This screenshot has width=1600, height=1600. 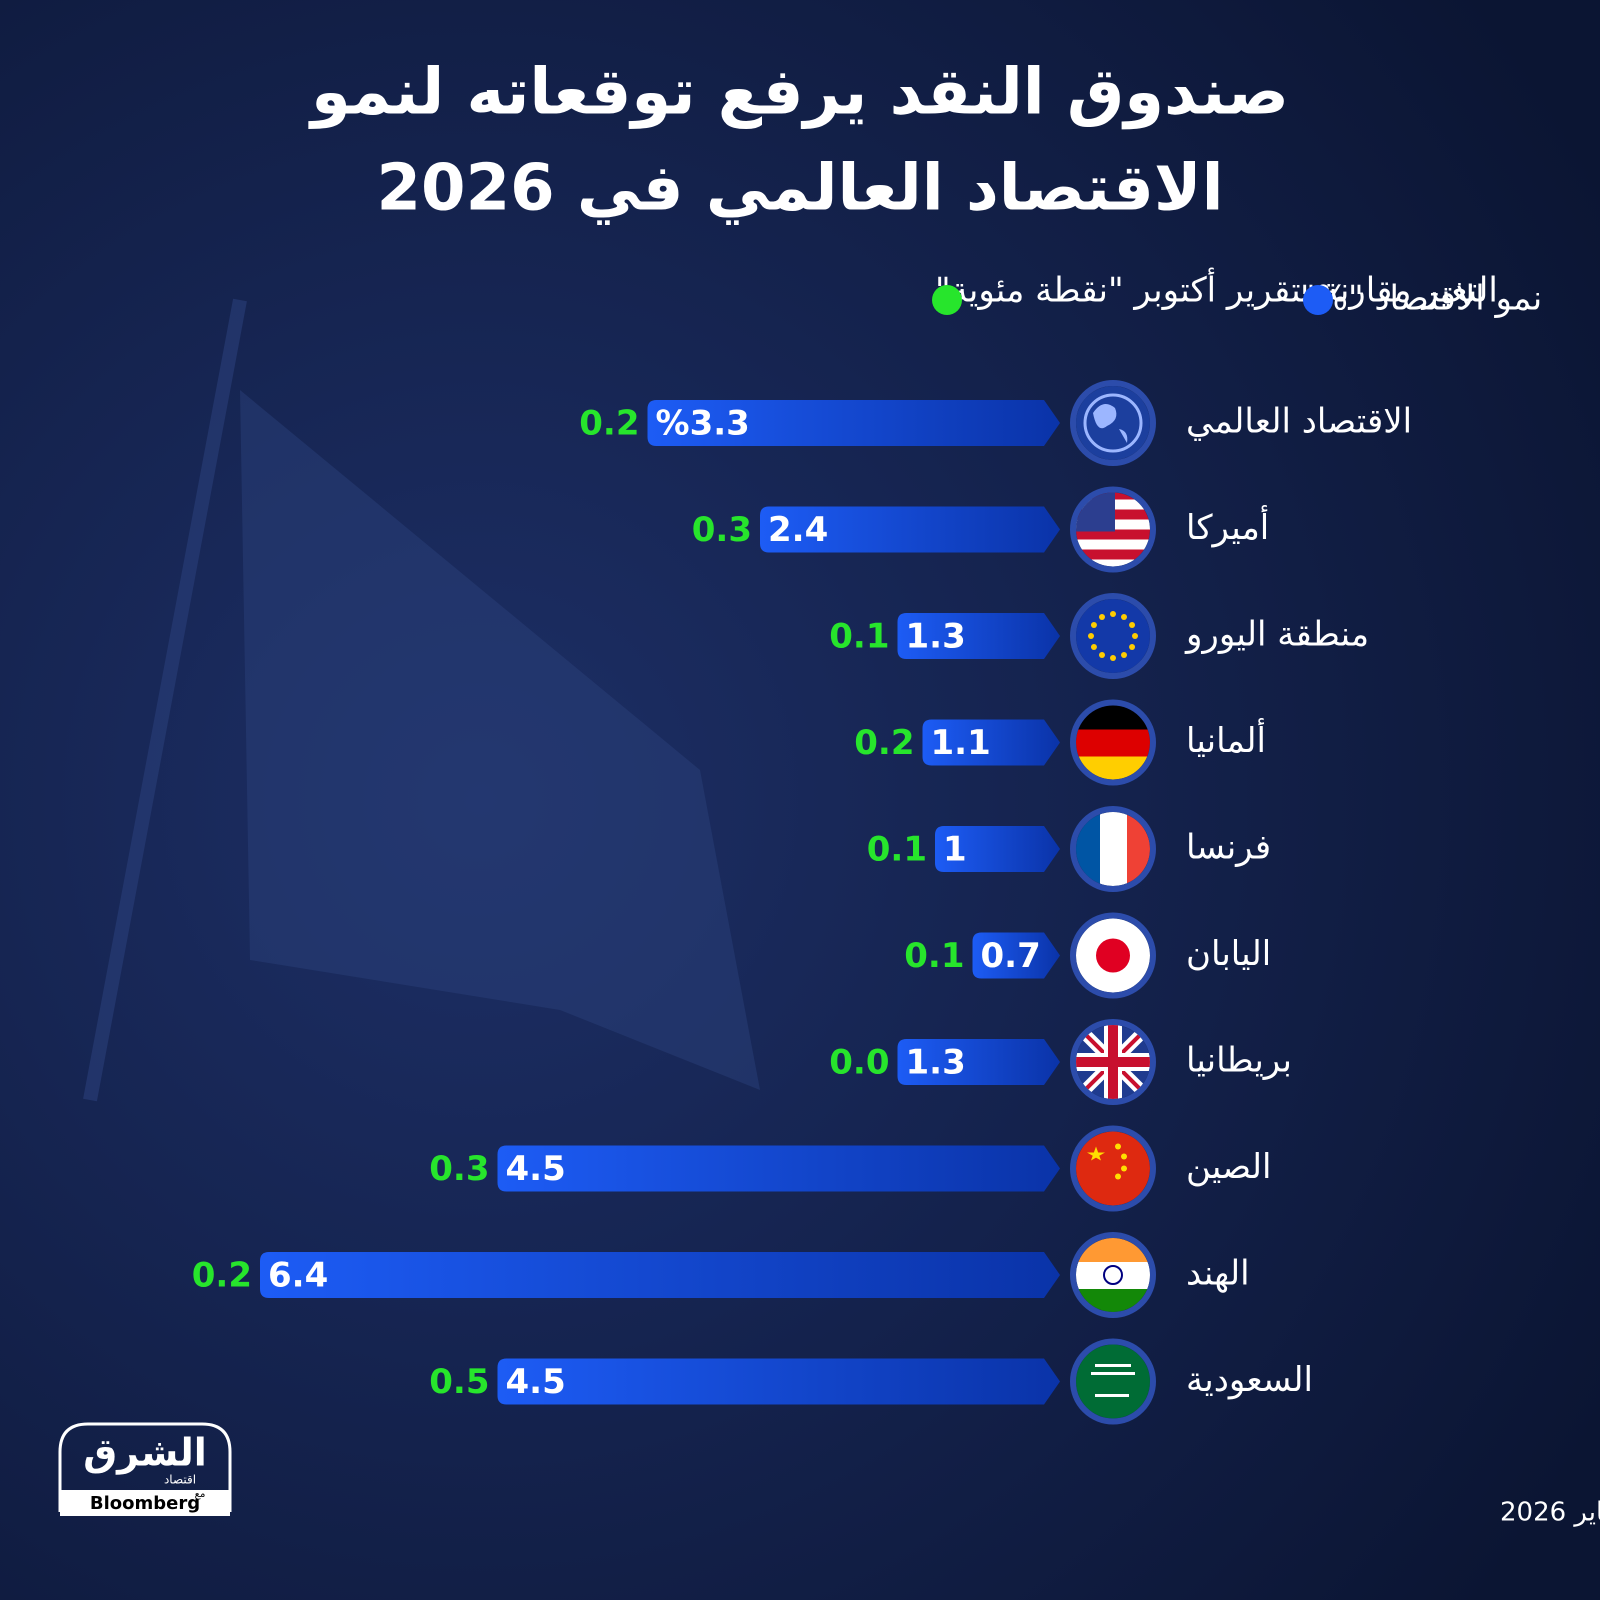 I want to click on bar-value-label: 0.7, so click(x=1011, y=956).